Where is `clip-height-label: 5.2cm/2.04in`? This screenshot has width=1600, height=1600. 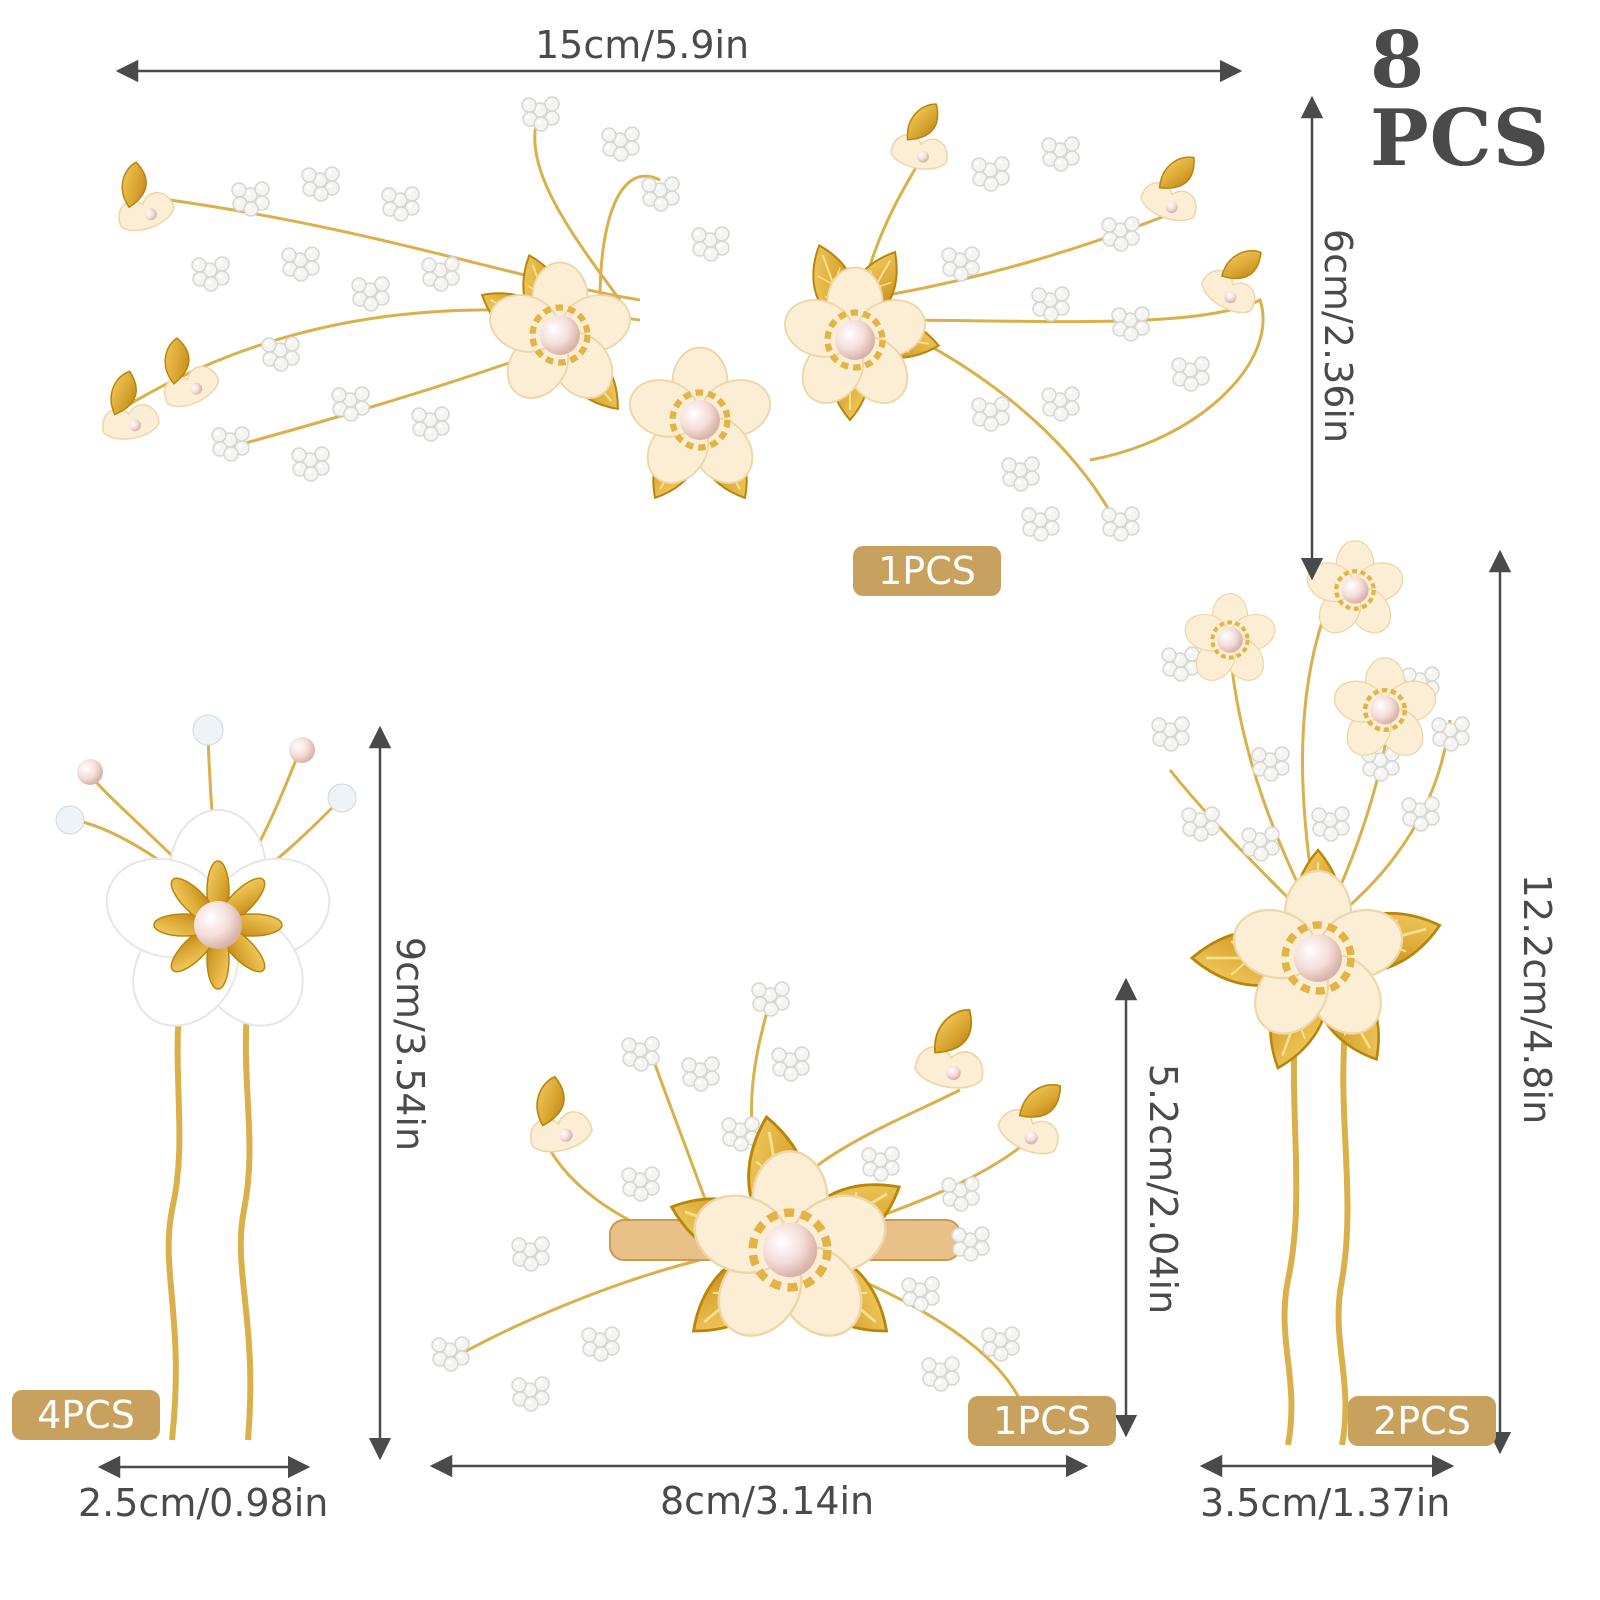 clip-height-label: 5.2cm/2.04in is located at coordinates (1163, 1189).